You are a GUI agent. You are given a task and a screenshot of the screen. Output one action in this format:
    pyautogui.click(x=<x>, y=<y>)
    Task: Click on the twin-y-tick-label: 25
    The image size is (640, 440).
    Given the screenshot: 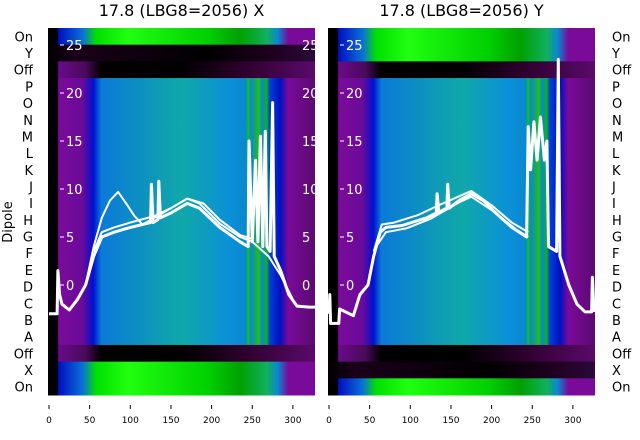 What is the action you would take?
    pyautogui.click(x=310, y=46)
    